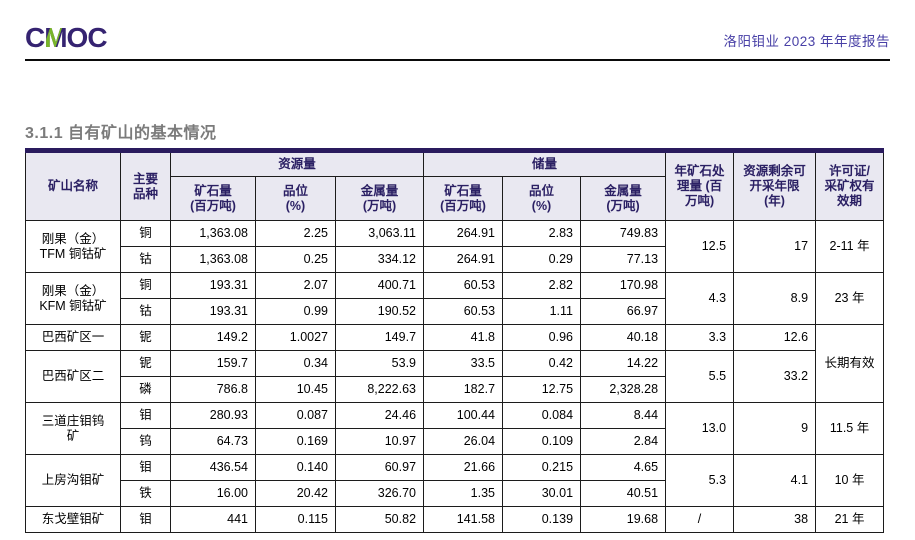 The image size is (915, 540). What do you see at coordinates (850, 480) in the screenshot?
I see `license-cell: 10 年` at bounding box center [850, 480].